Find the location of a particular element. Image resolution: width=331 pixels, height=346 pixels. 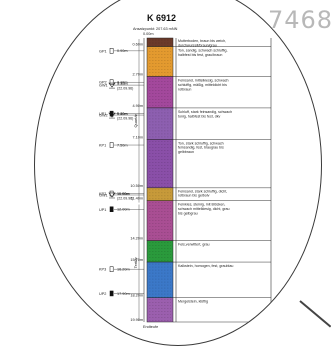

sample-depth-label: 10.90m is located at coordinates (123, 194).